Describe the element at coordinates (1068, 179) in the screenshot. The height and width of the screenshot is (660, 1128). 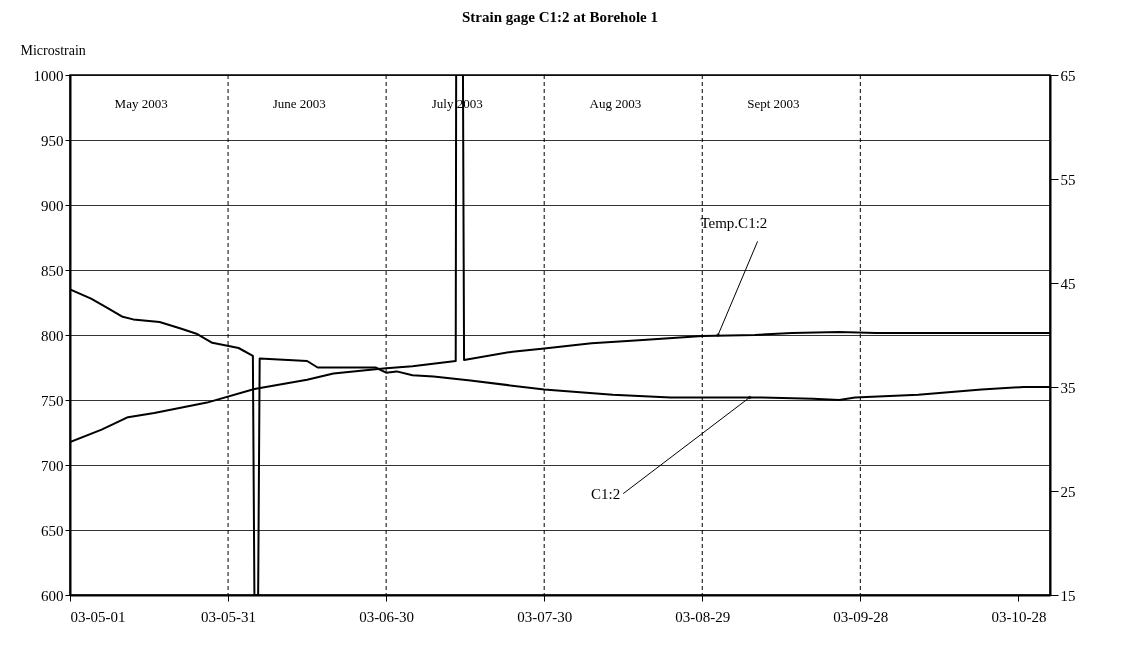
I see `y2-tick-label: 55` at that location.